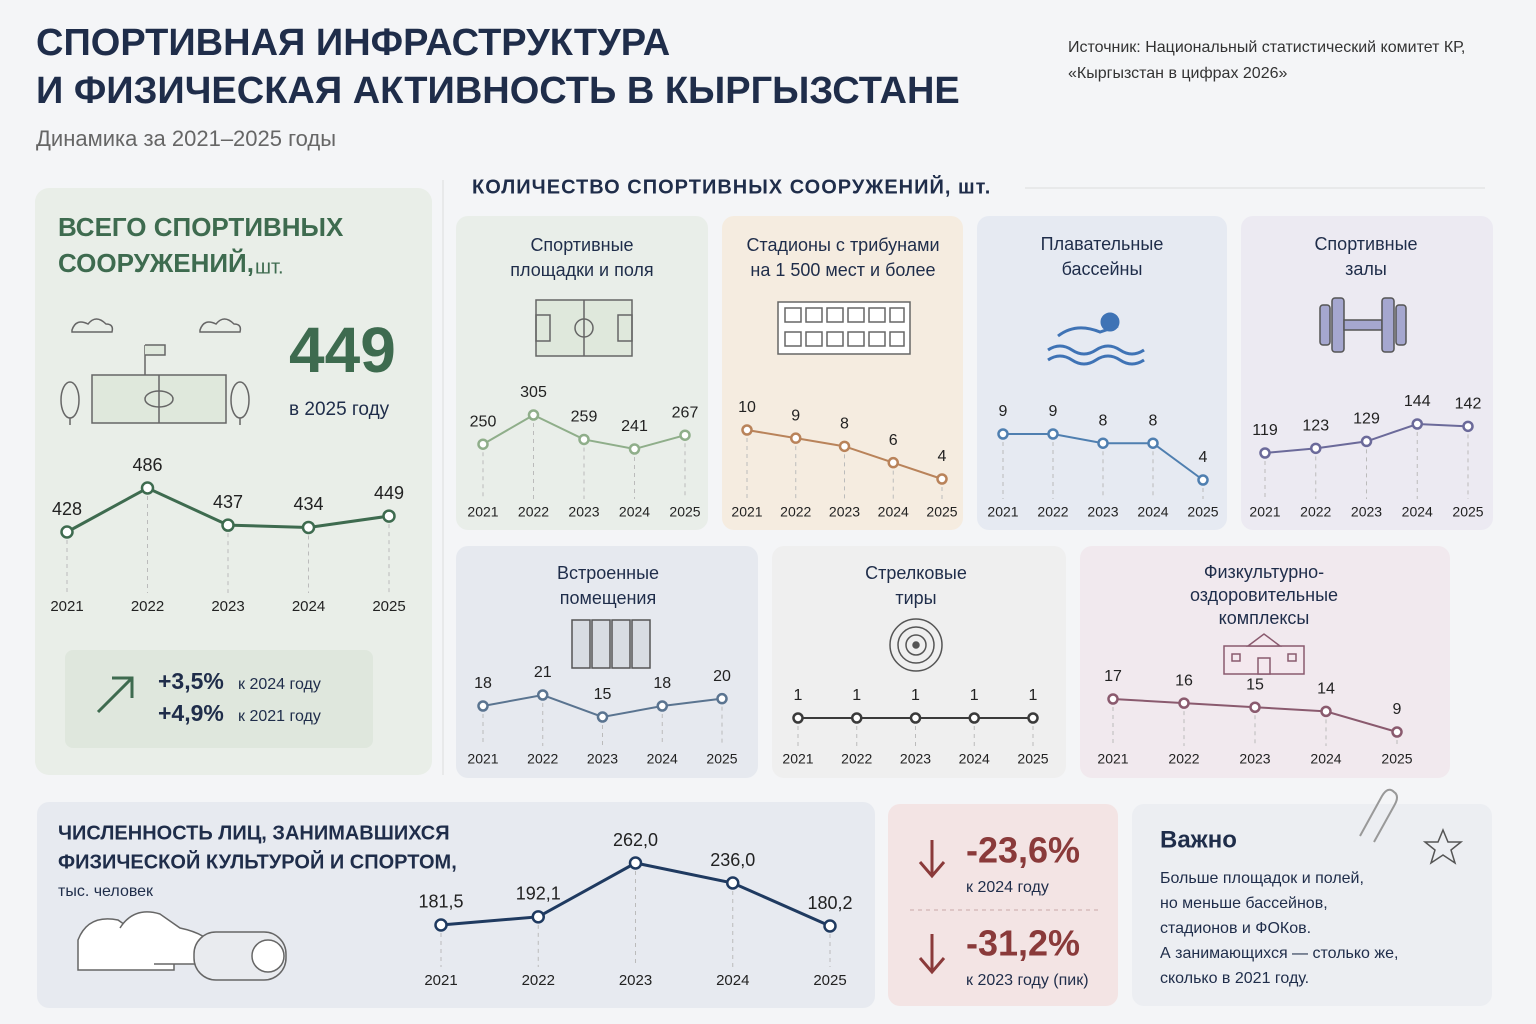 The image size is (1536, 1024). I want to click on value-label: 180,2, so click(829, 903).